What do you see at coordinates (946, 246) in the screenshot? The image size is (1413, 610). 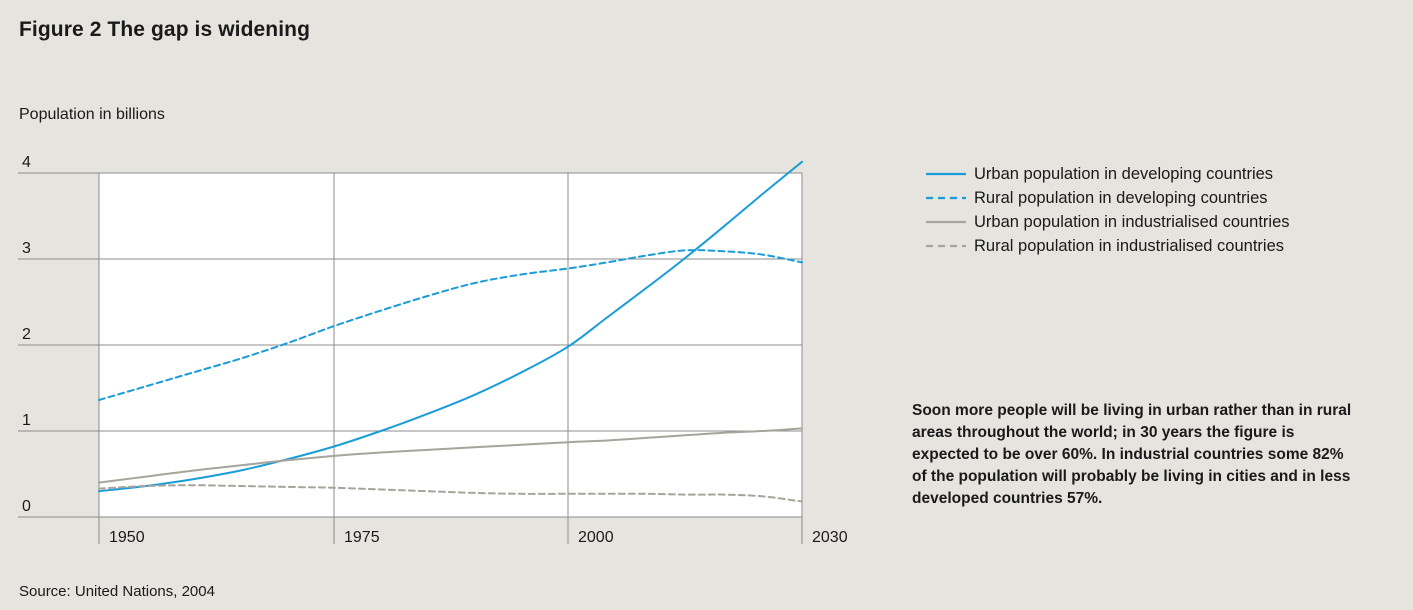 I see `legend-swatch-dashed-grey` at bounding box center [946, 246].